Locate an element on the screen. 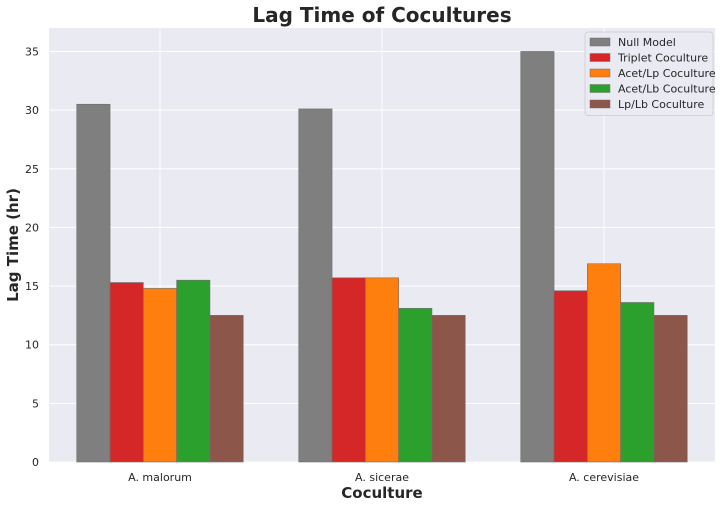 The image size is (723, 507). x-tick-labels: A. malorum A. sicerae A. cerevisiae is located at coordinates (383, 477).